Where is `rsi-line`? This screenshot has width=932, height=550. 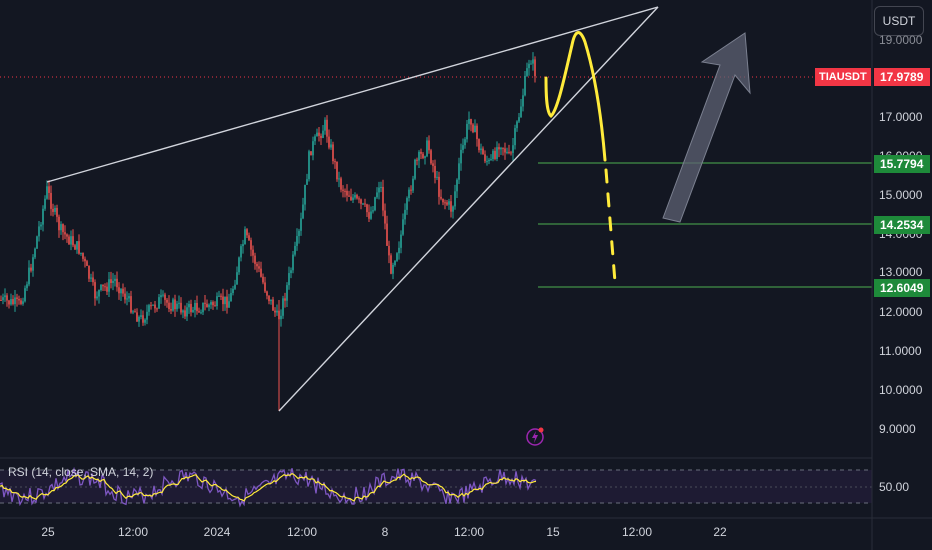 rsi-line is located at coordinates (268, 487).